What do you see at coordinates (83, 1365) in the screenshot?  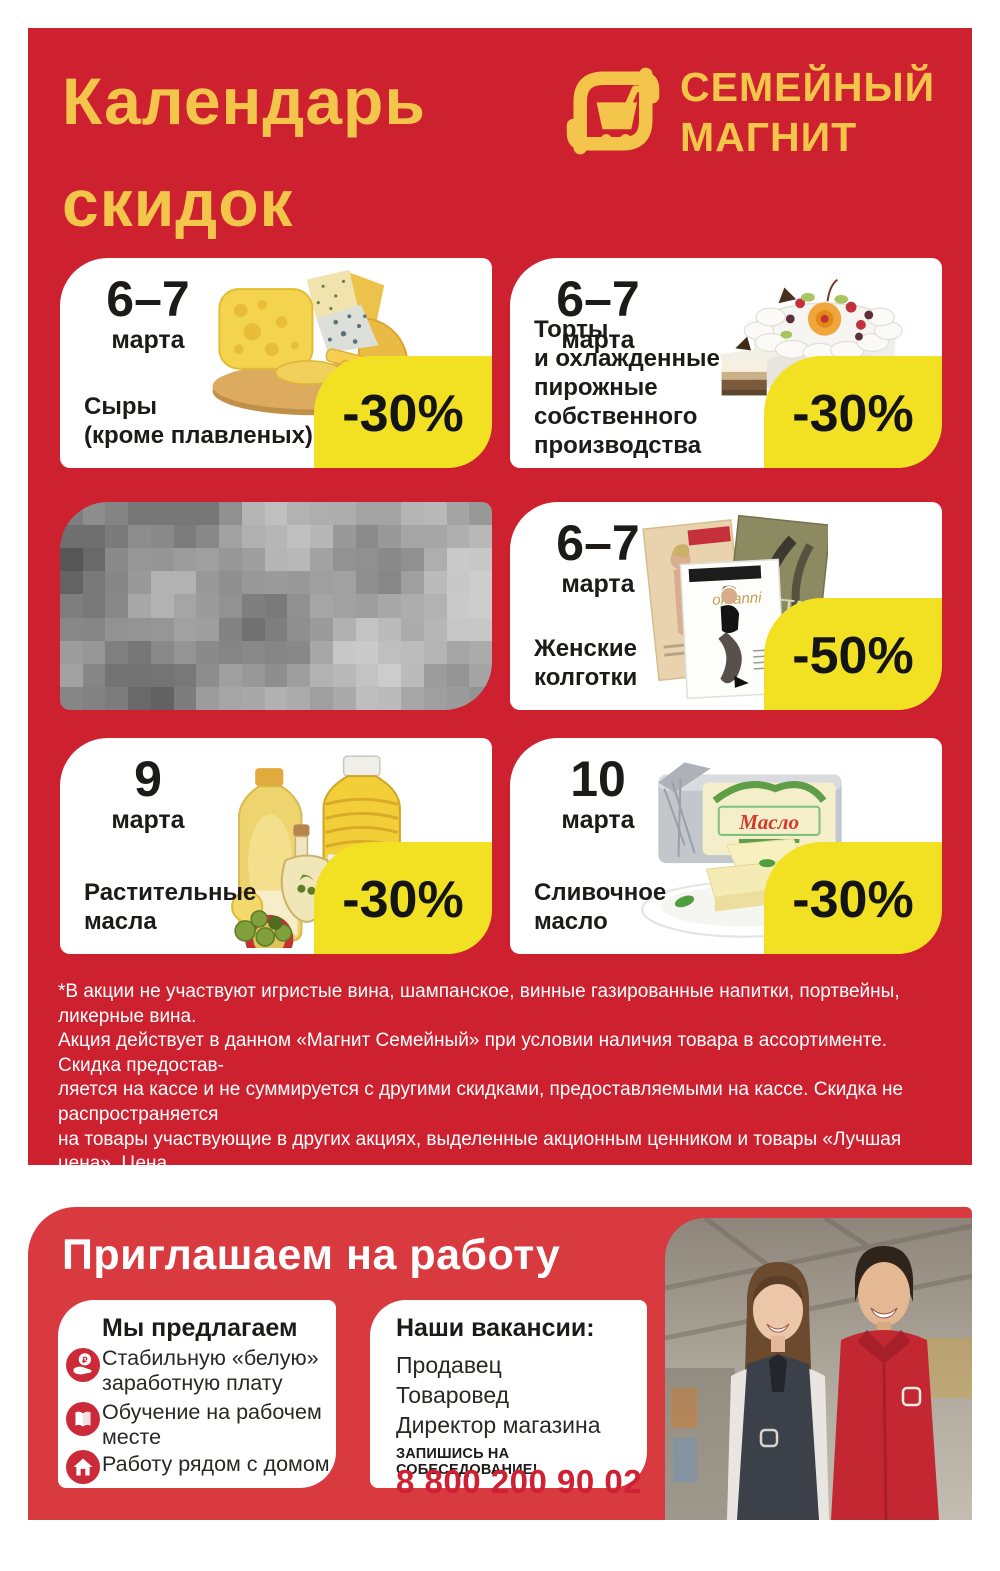 I see `salary-hand-ruble-icon: ₽` at bounding box center [83, 1365].